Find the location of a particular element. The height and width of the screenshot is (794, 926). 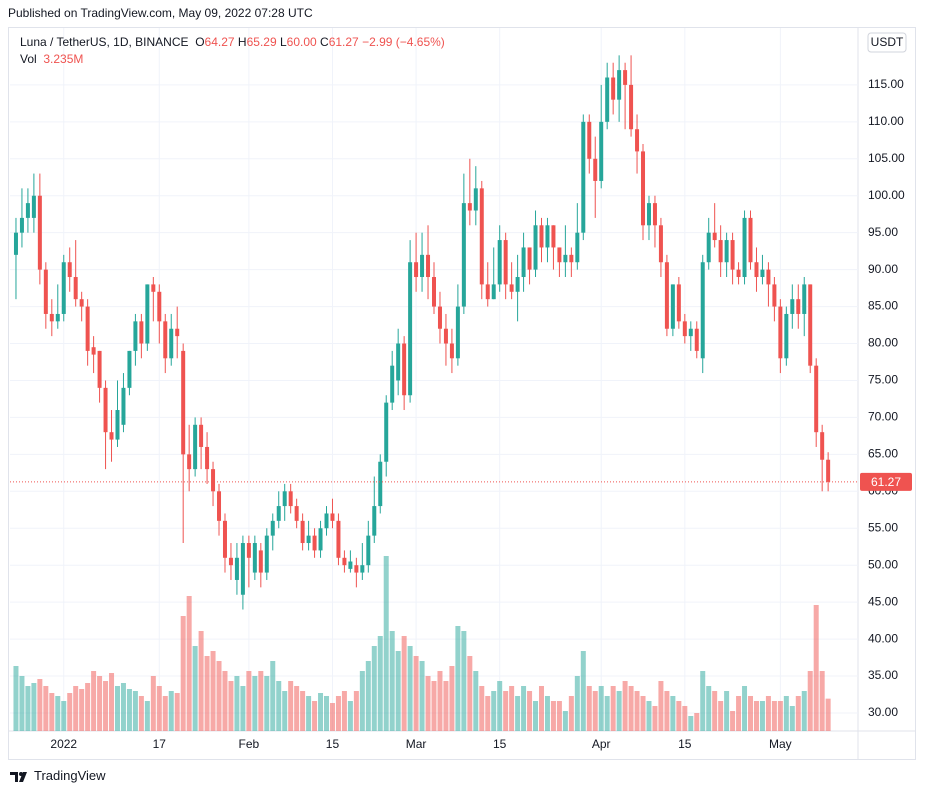

y-tick-label: 80.00 is located at coordinates (883, 343).